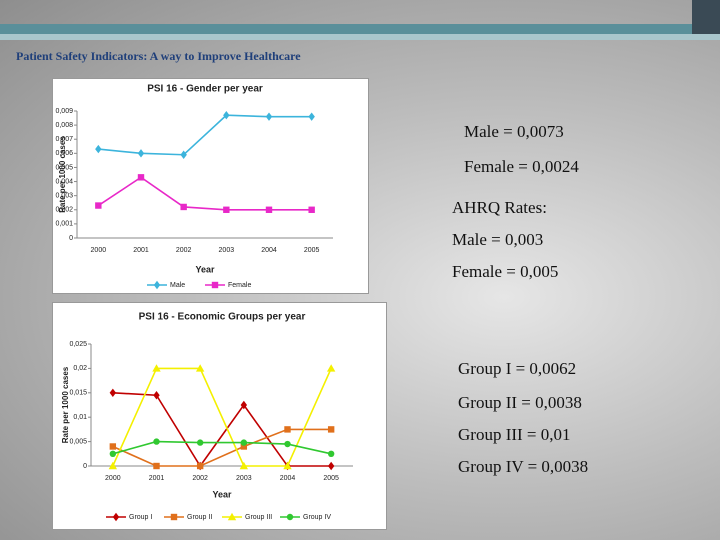 Image resolution: width=720 pixels, height=540 pixels. Describe the element at coordinates (64, 224) in the screenshot. I see `y-tick-label: 0,001` at that location.